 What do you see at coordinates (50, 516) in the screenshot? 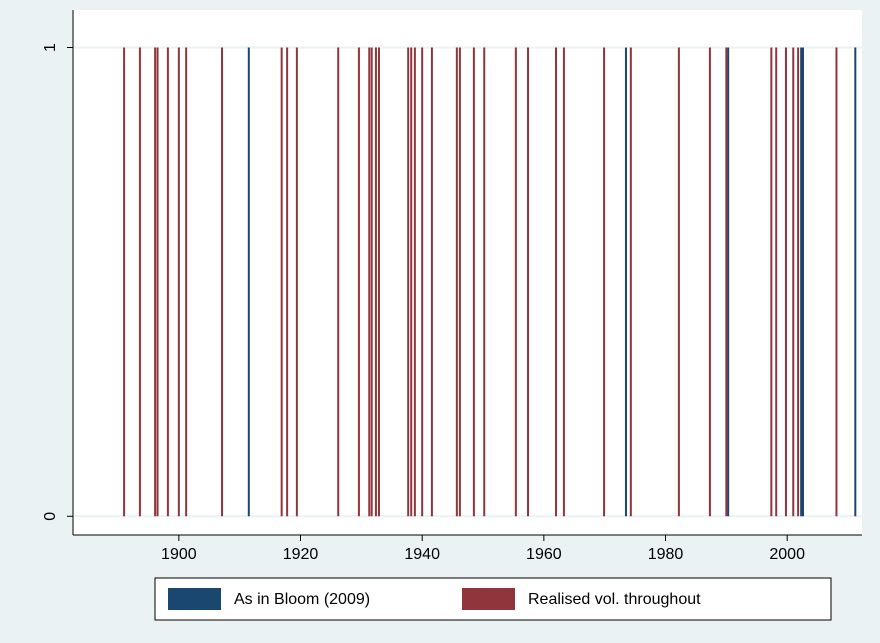
I see `y-tick-label: 0` at bounding box center [50, 516].